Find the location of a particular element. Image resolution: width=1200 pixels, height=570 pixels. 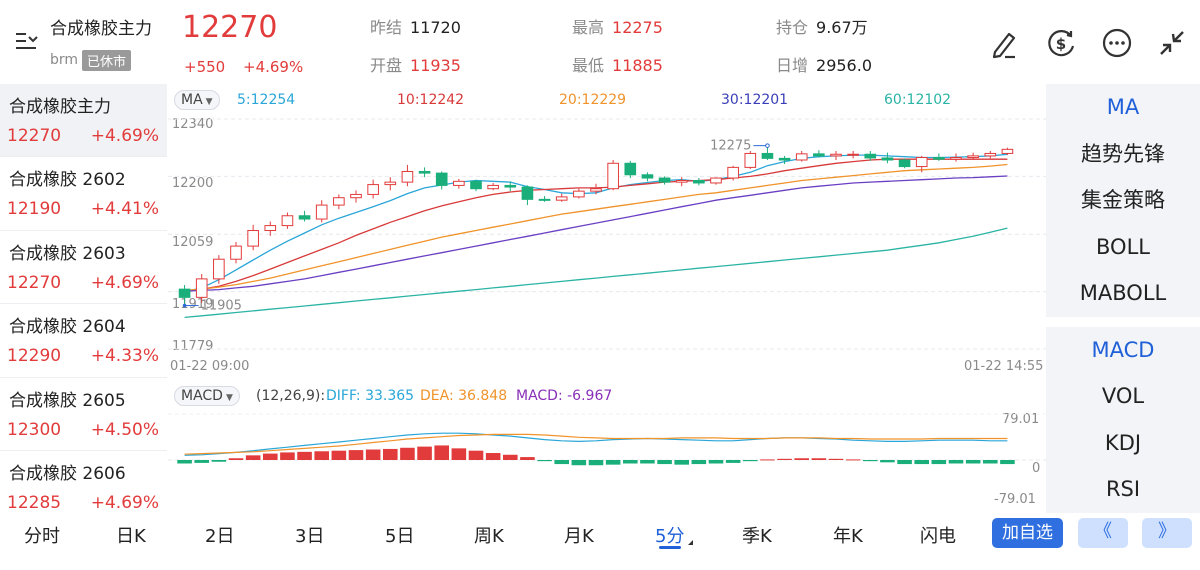

dollar-icon: $ is located at coordinates (1061, 43).